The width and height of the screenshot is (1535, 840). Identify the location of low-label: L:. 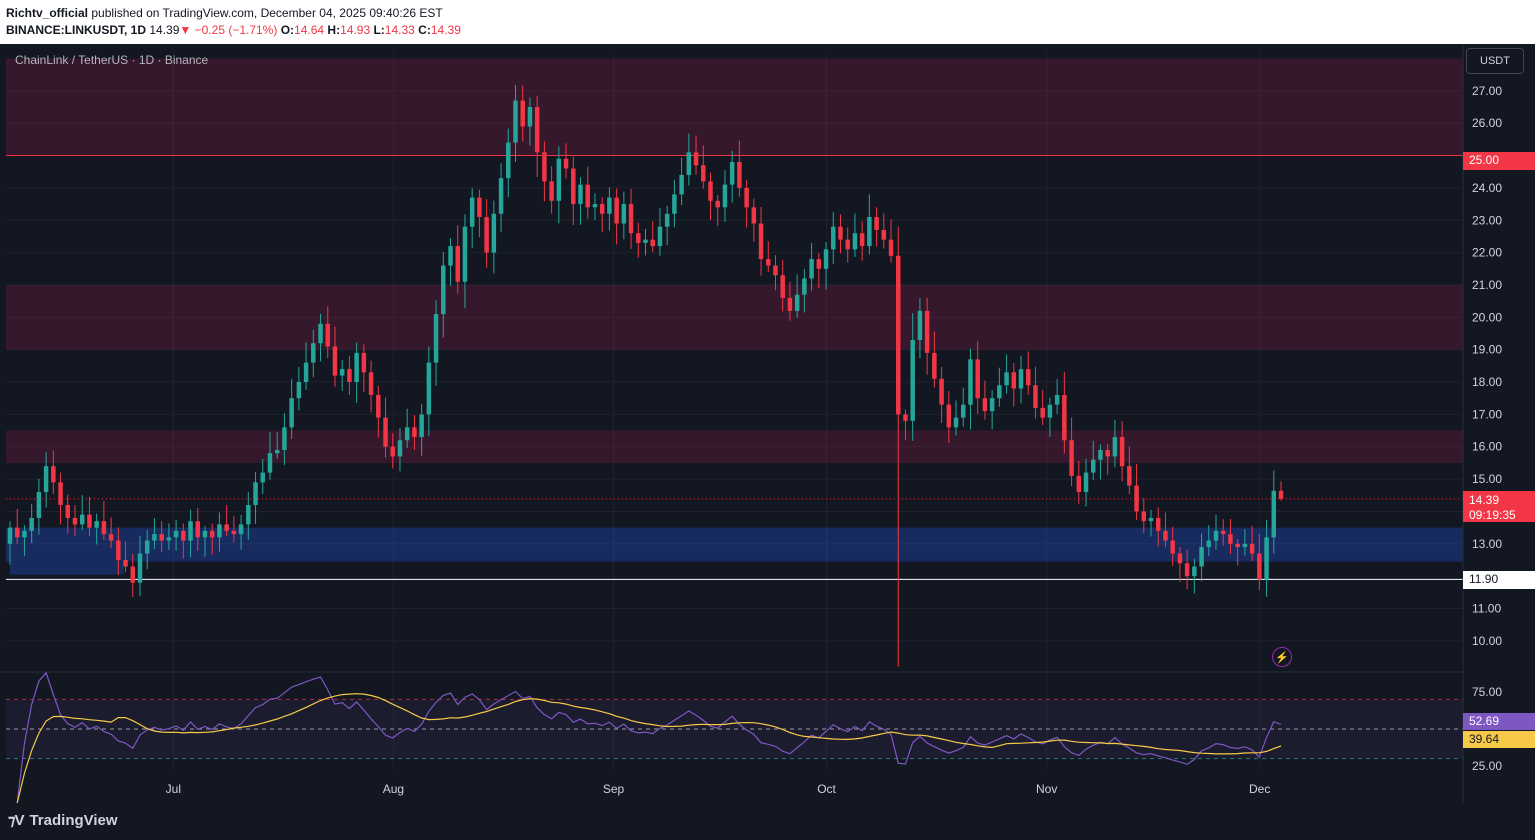
(379, 30).